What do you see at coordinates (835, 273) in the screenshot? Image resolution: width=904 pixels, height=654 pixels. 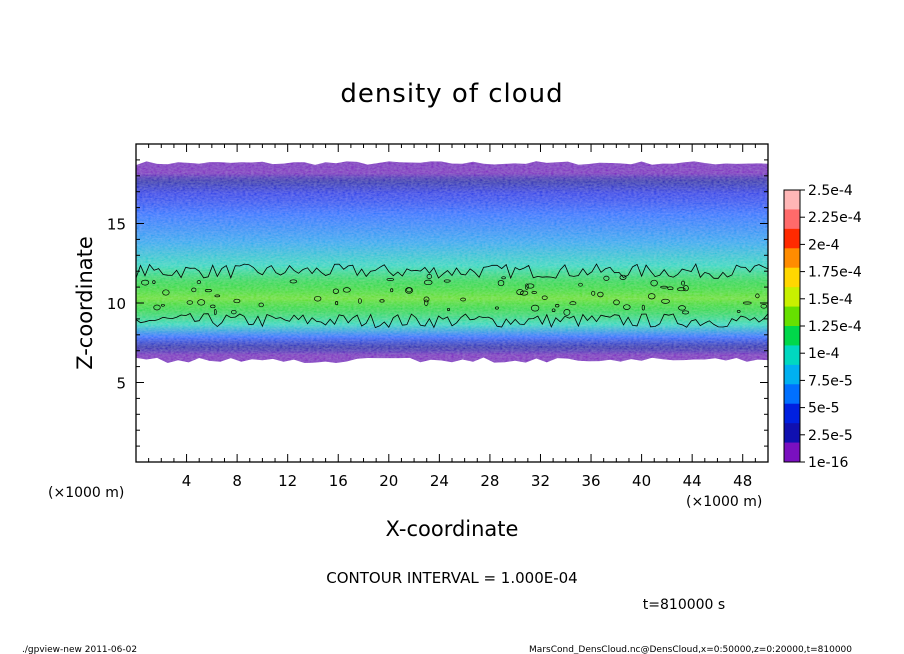 I see `colorbar-label: 1.75e-4` at bounding box center [835, 273].